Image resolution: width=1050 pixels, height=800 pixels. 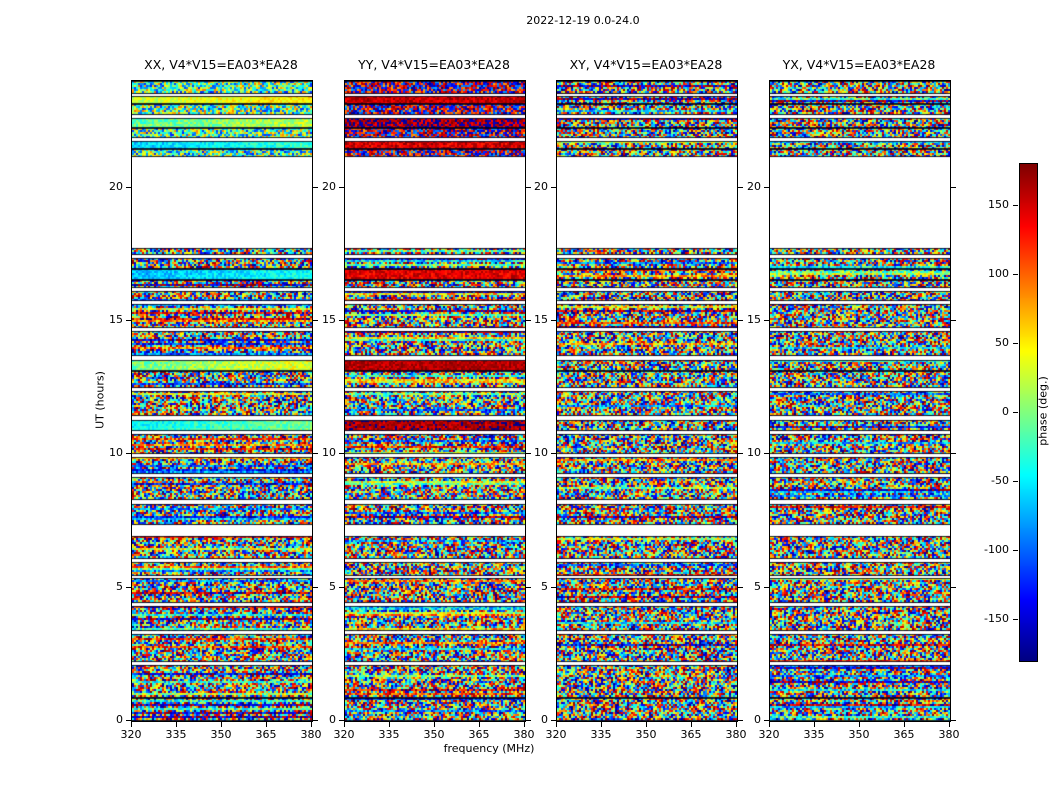 I want to click on panel-xx-heatmap, so click(x=222, y=401).